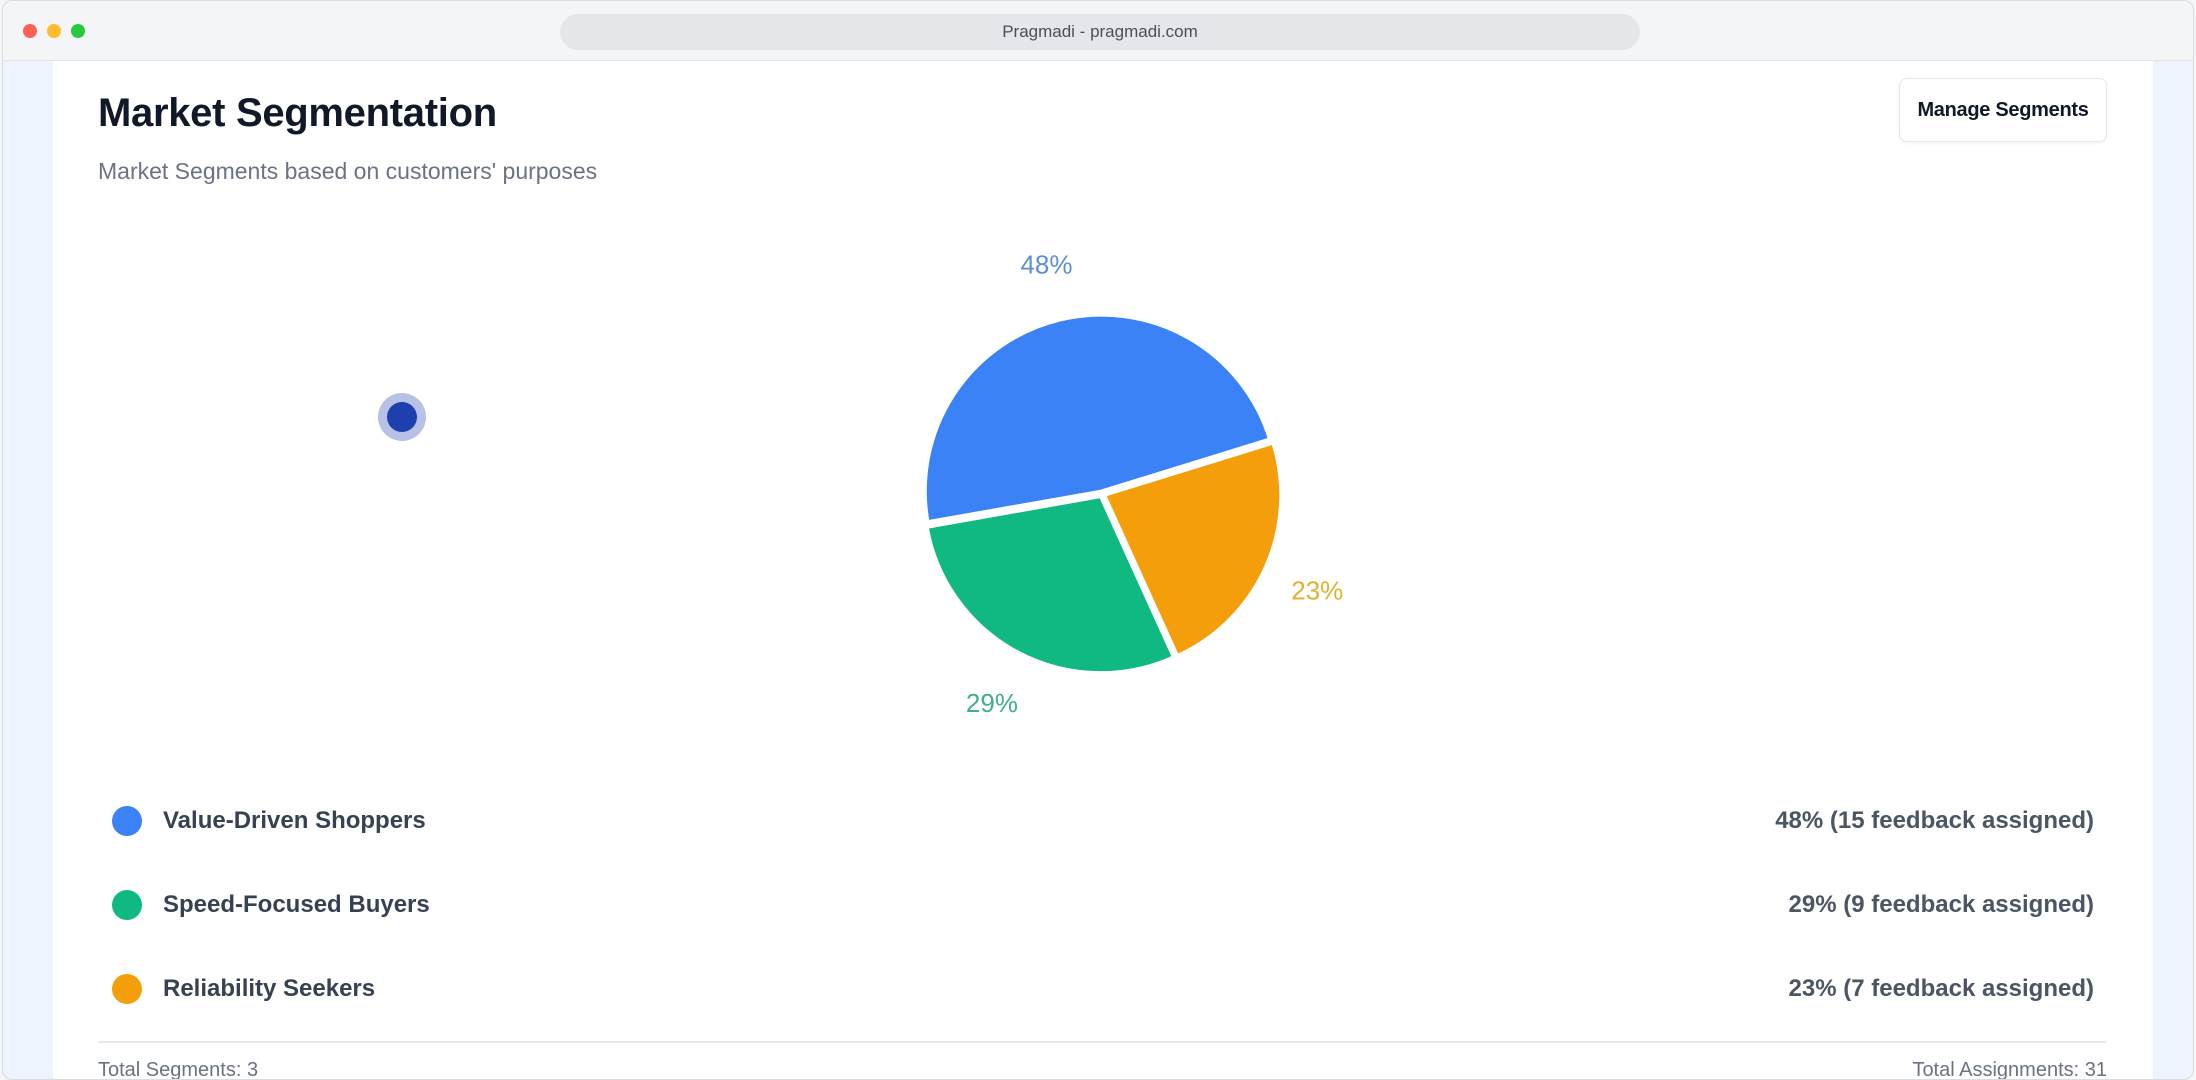  Describe the element at coordinates (1317, 591) in the screenshot. I see `pie-slice-label: 23%` at that location.